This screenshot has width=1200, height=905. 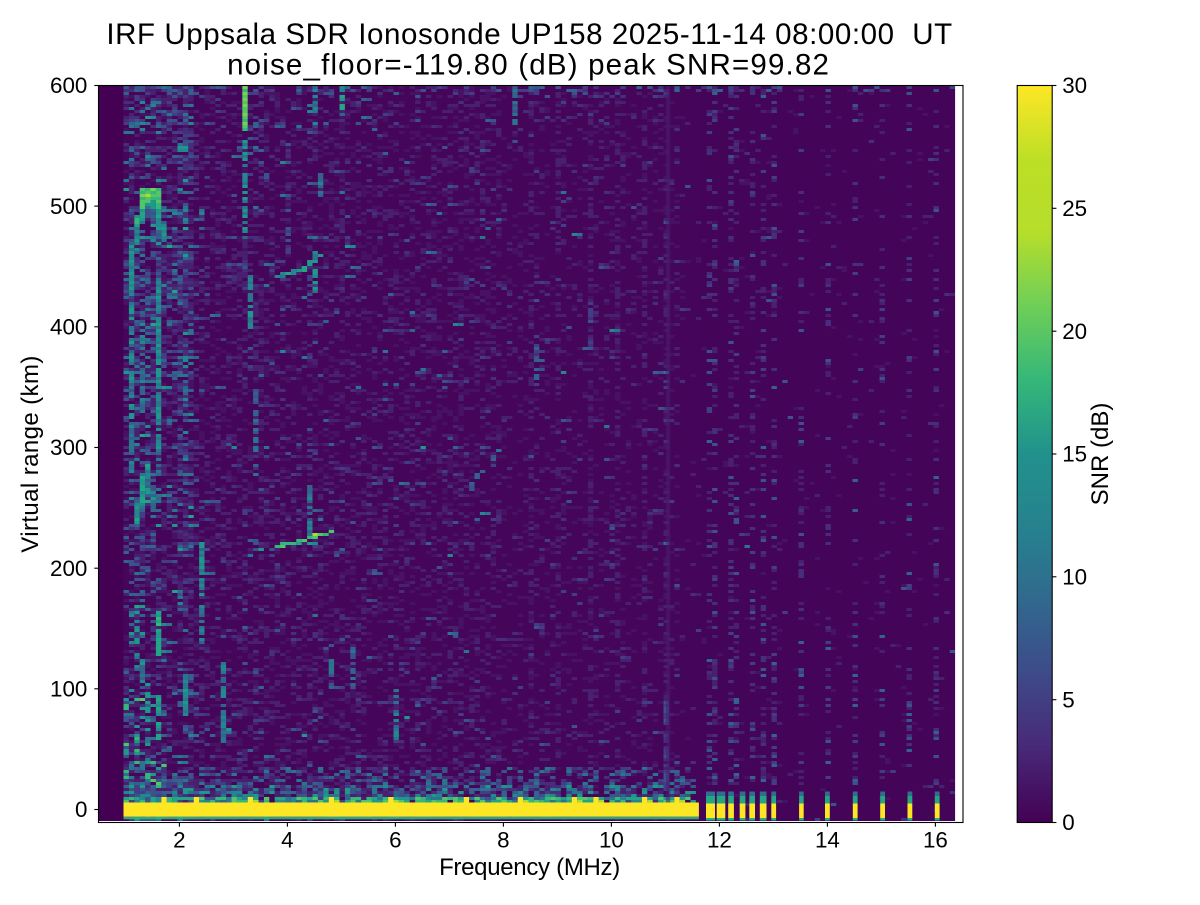 What do you see at coordinates (719, 840) in the screenshot?
I see `svg-text: 12` at bounding box center [719, 840].